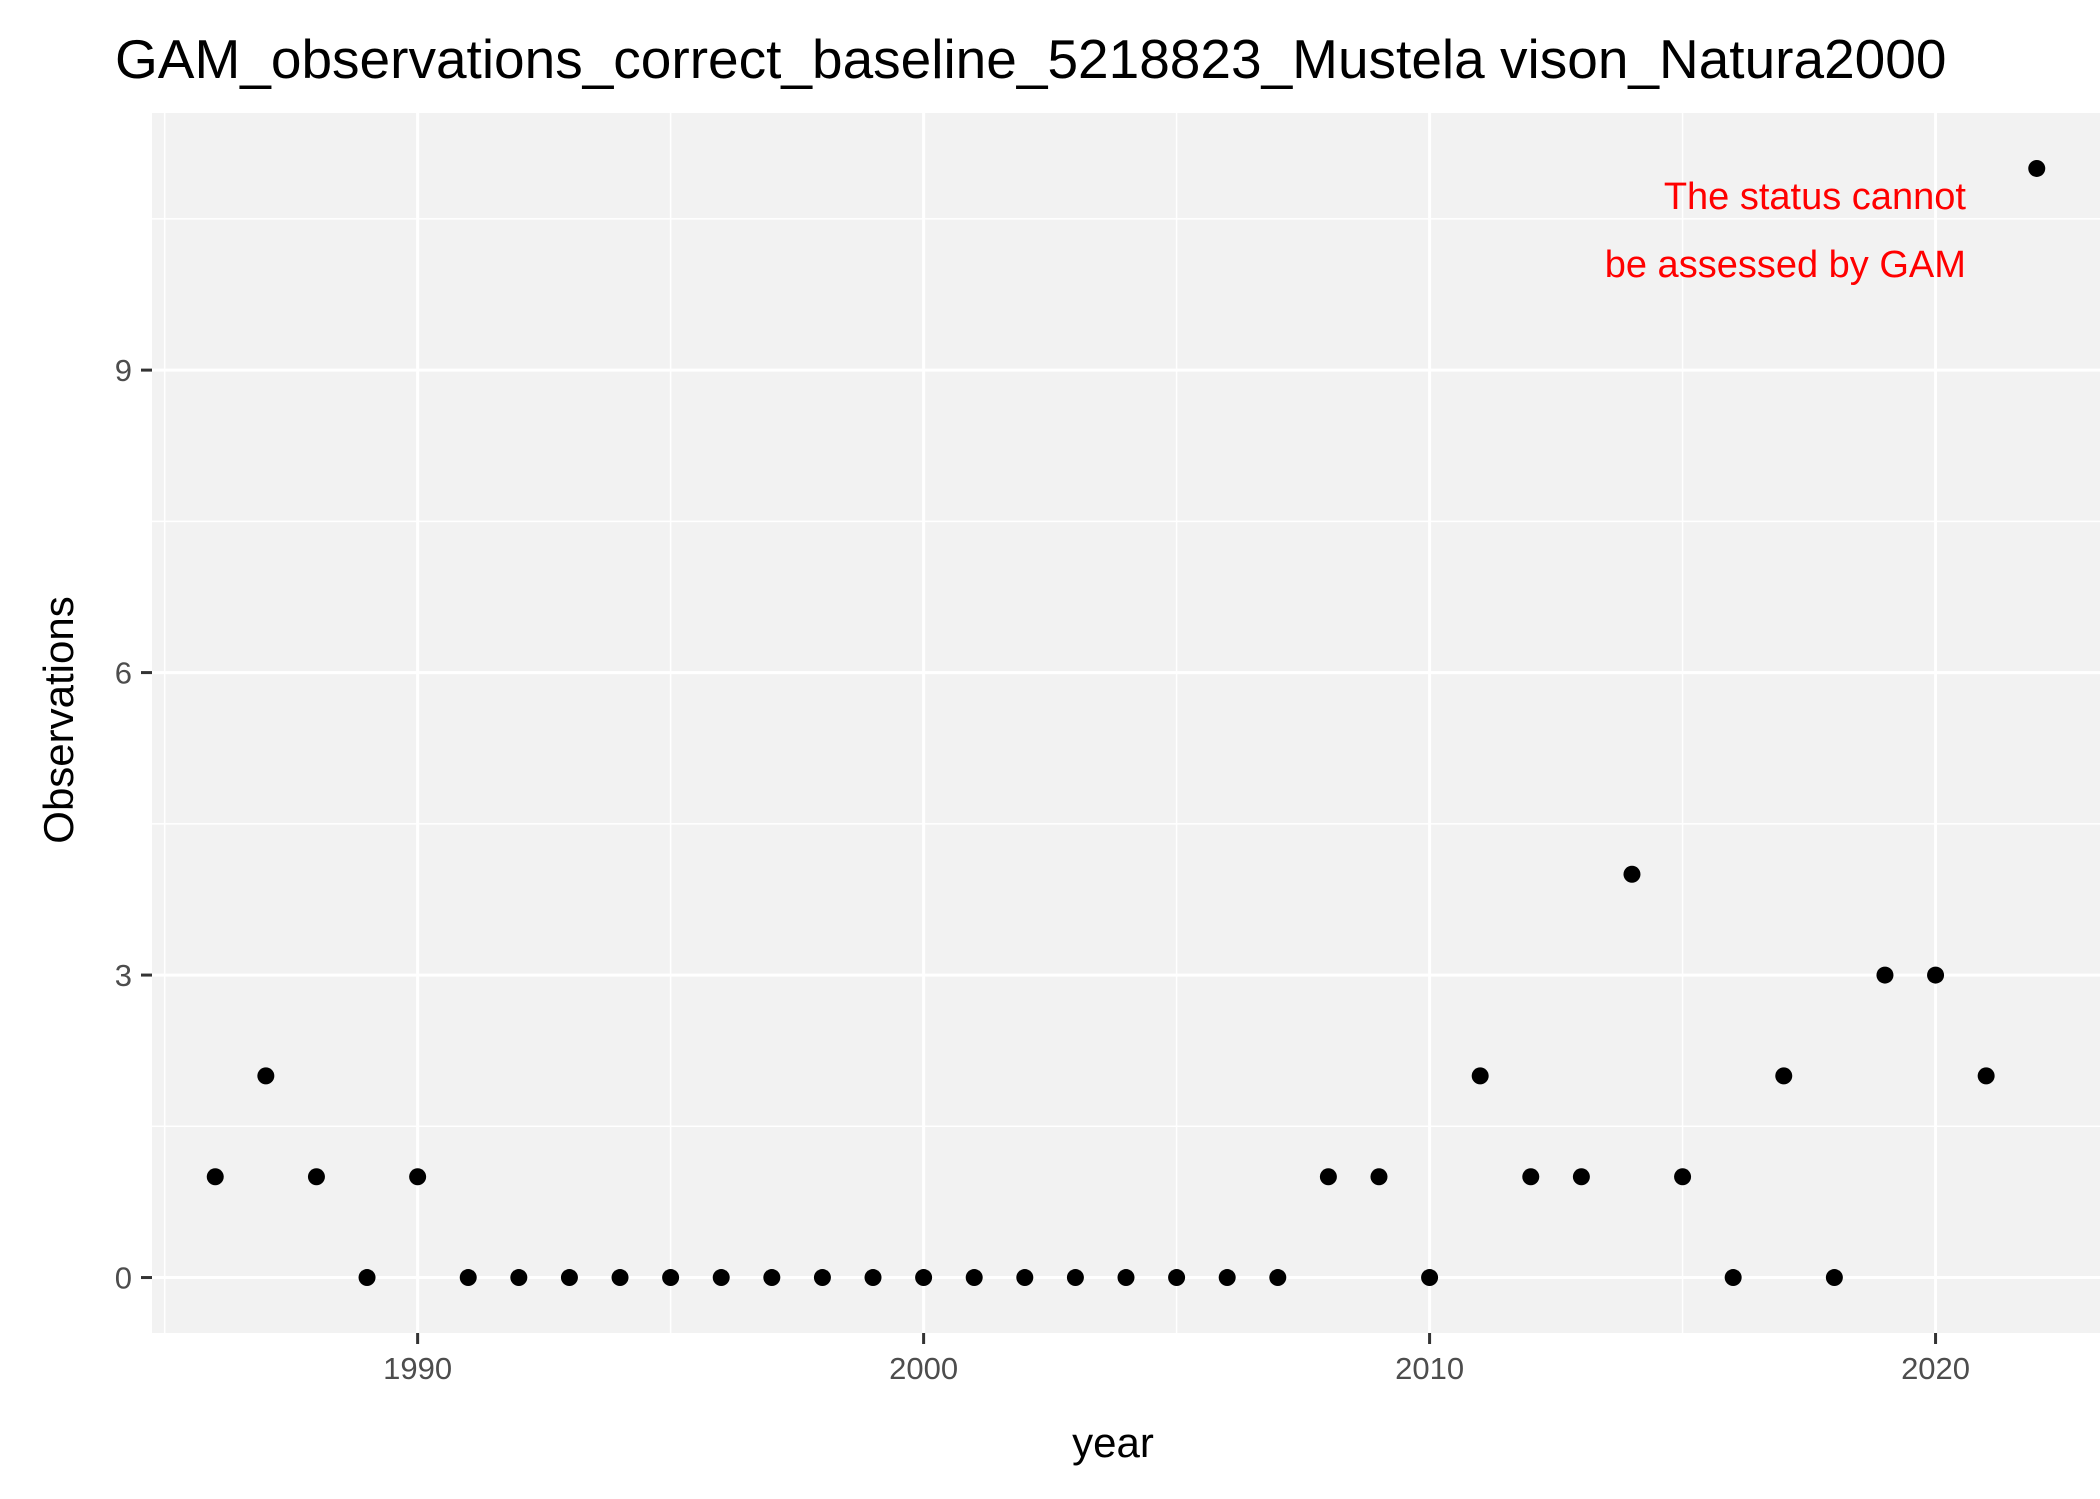  I want to click on x-tick-label: 2000, so click(923, 1368).